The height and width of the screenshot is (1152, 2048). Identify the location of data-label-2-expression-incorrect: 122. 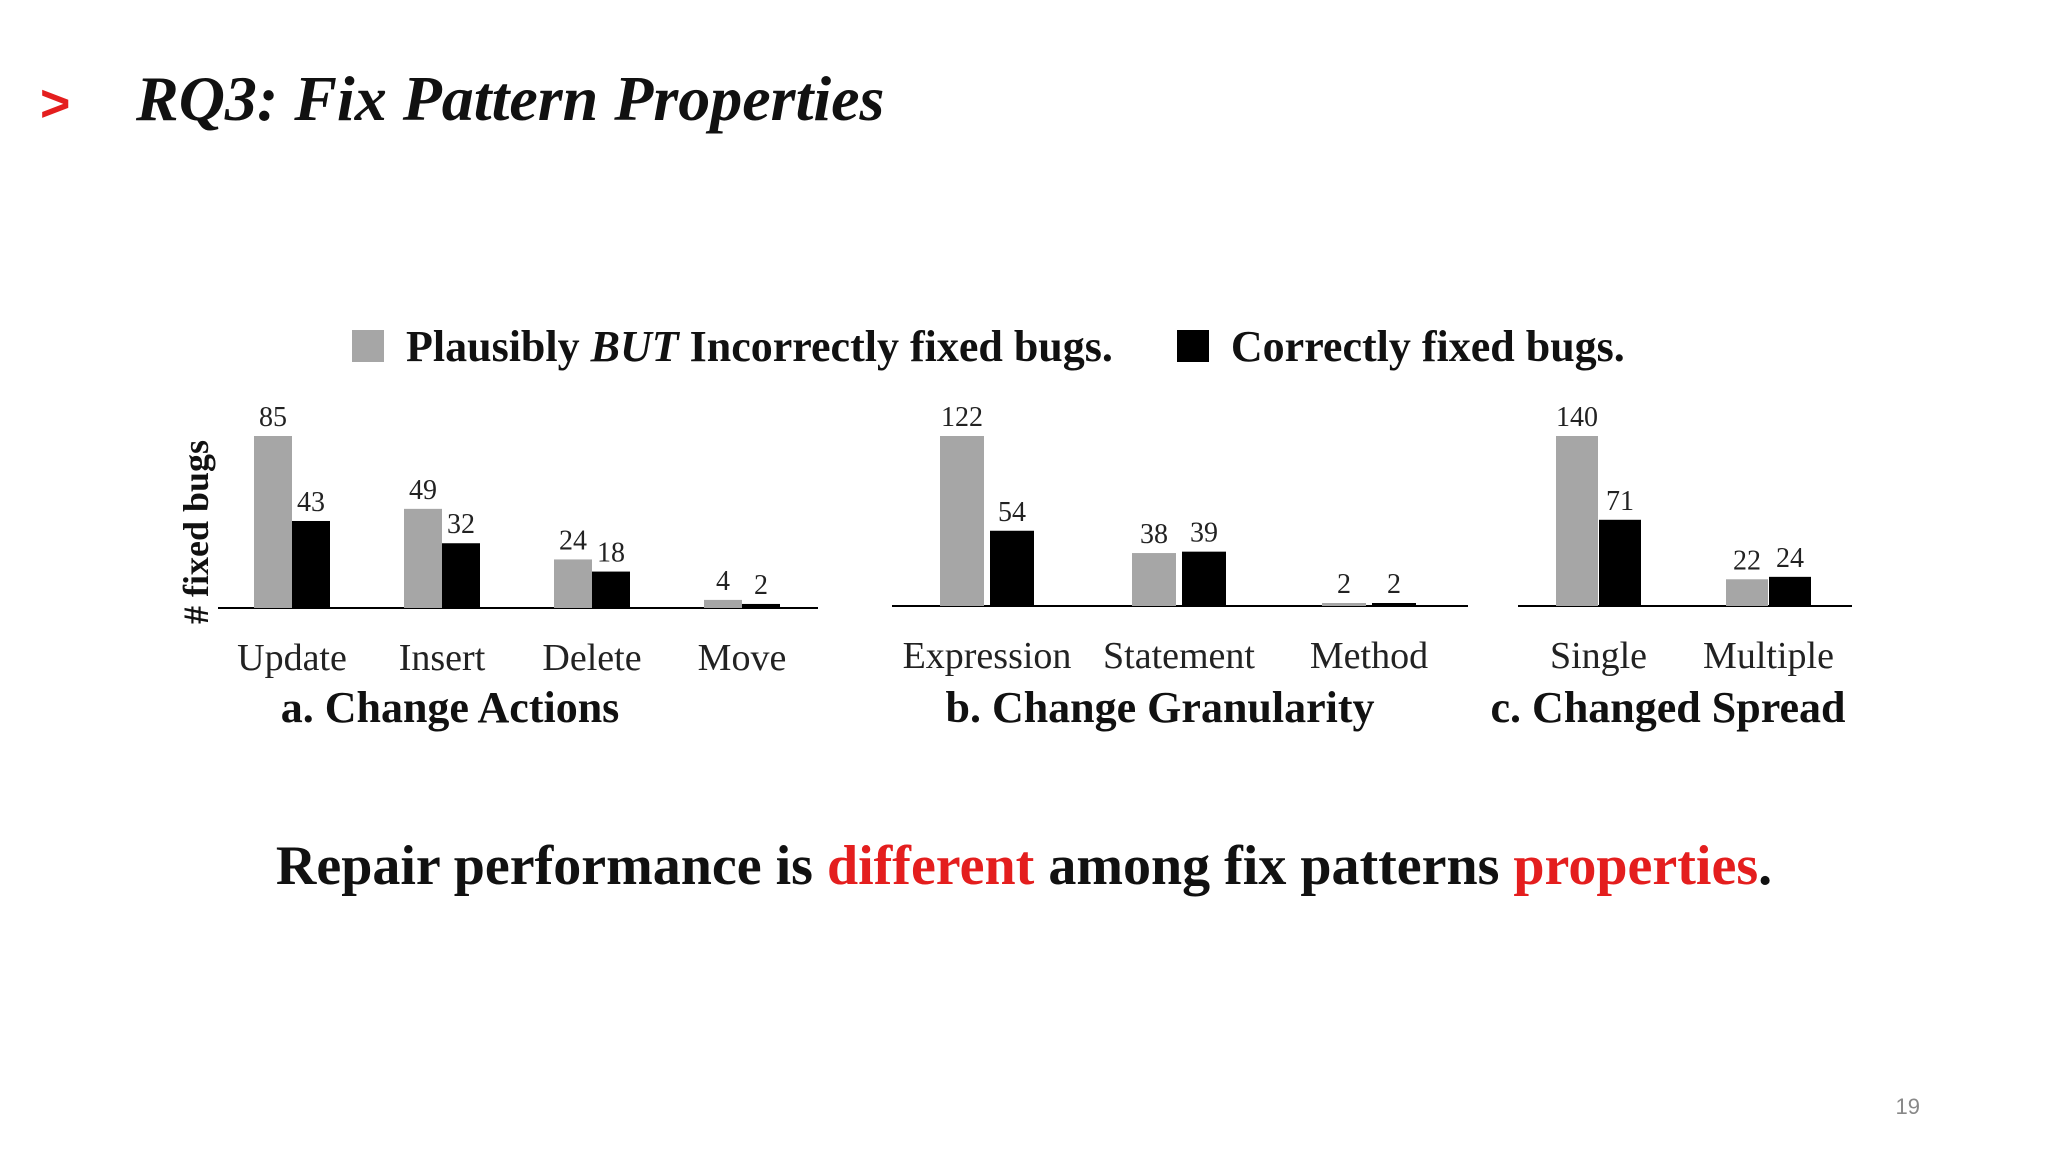
(962, 417).